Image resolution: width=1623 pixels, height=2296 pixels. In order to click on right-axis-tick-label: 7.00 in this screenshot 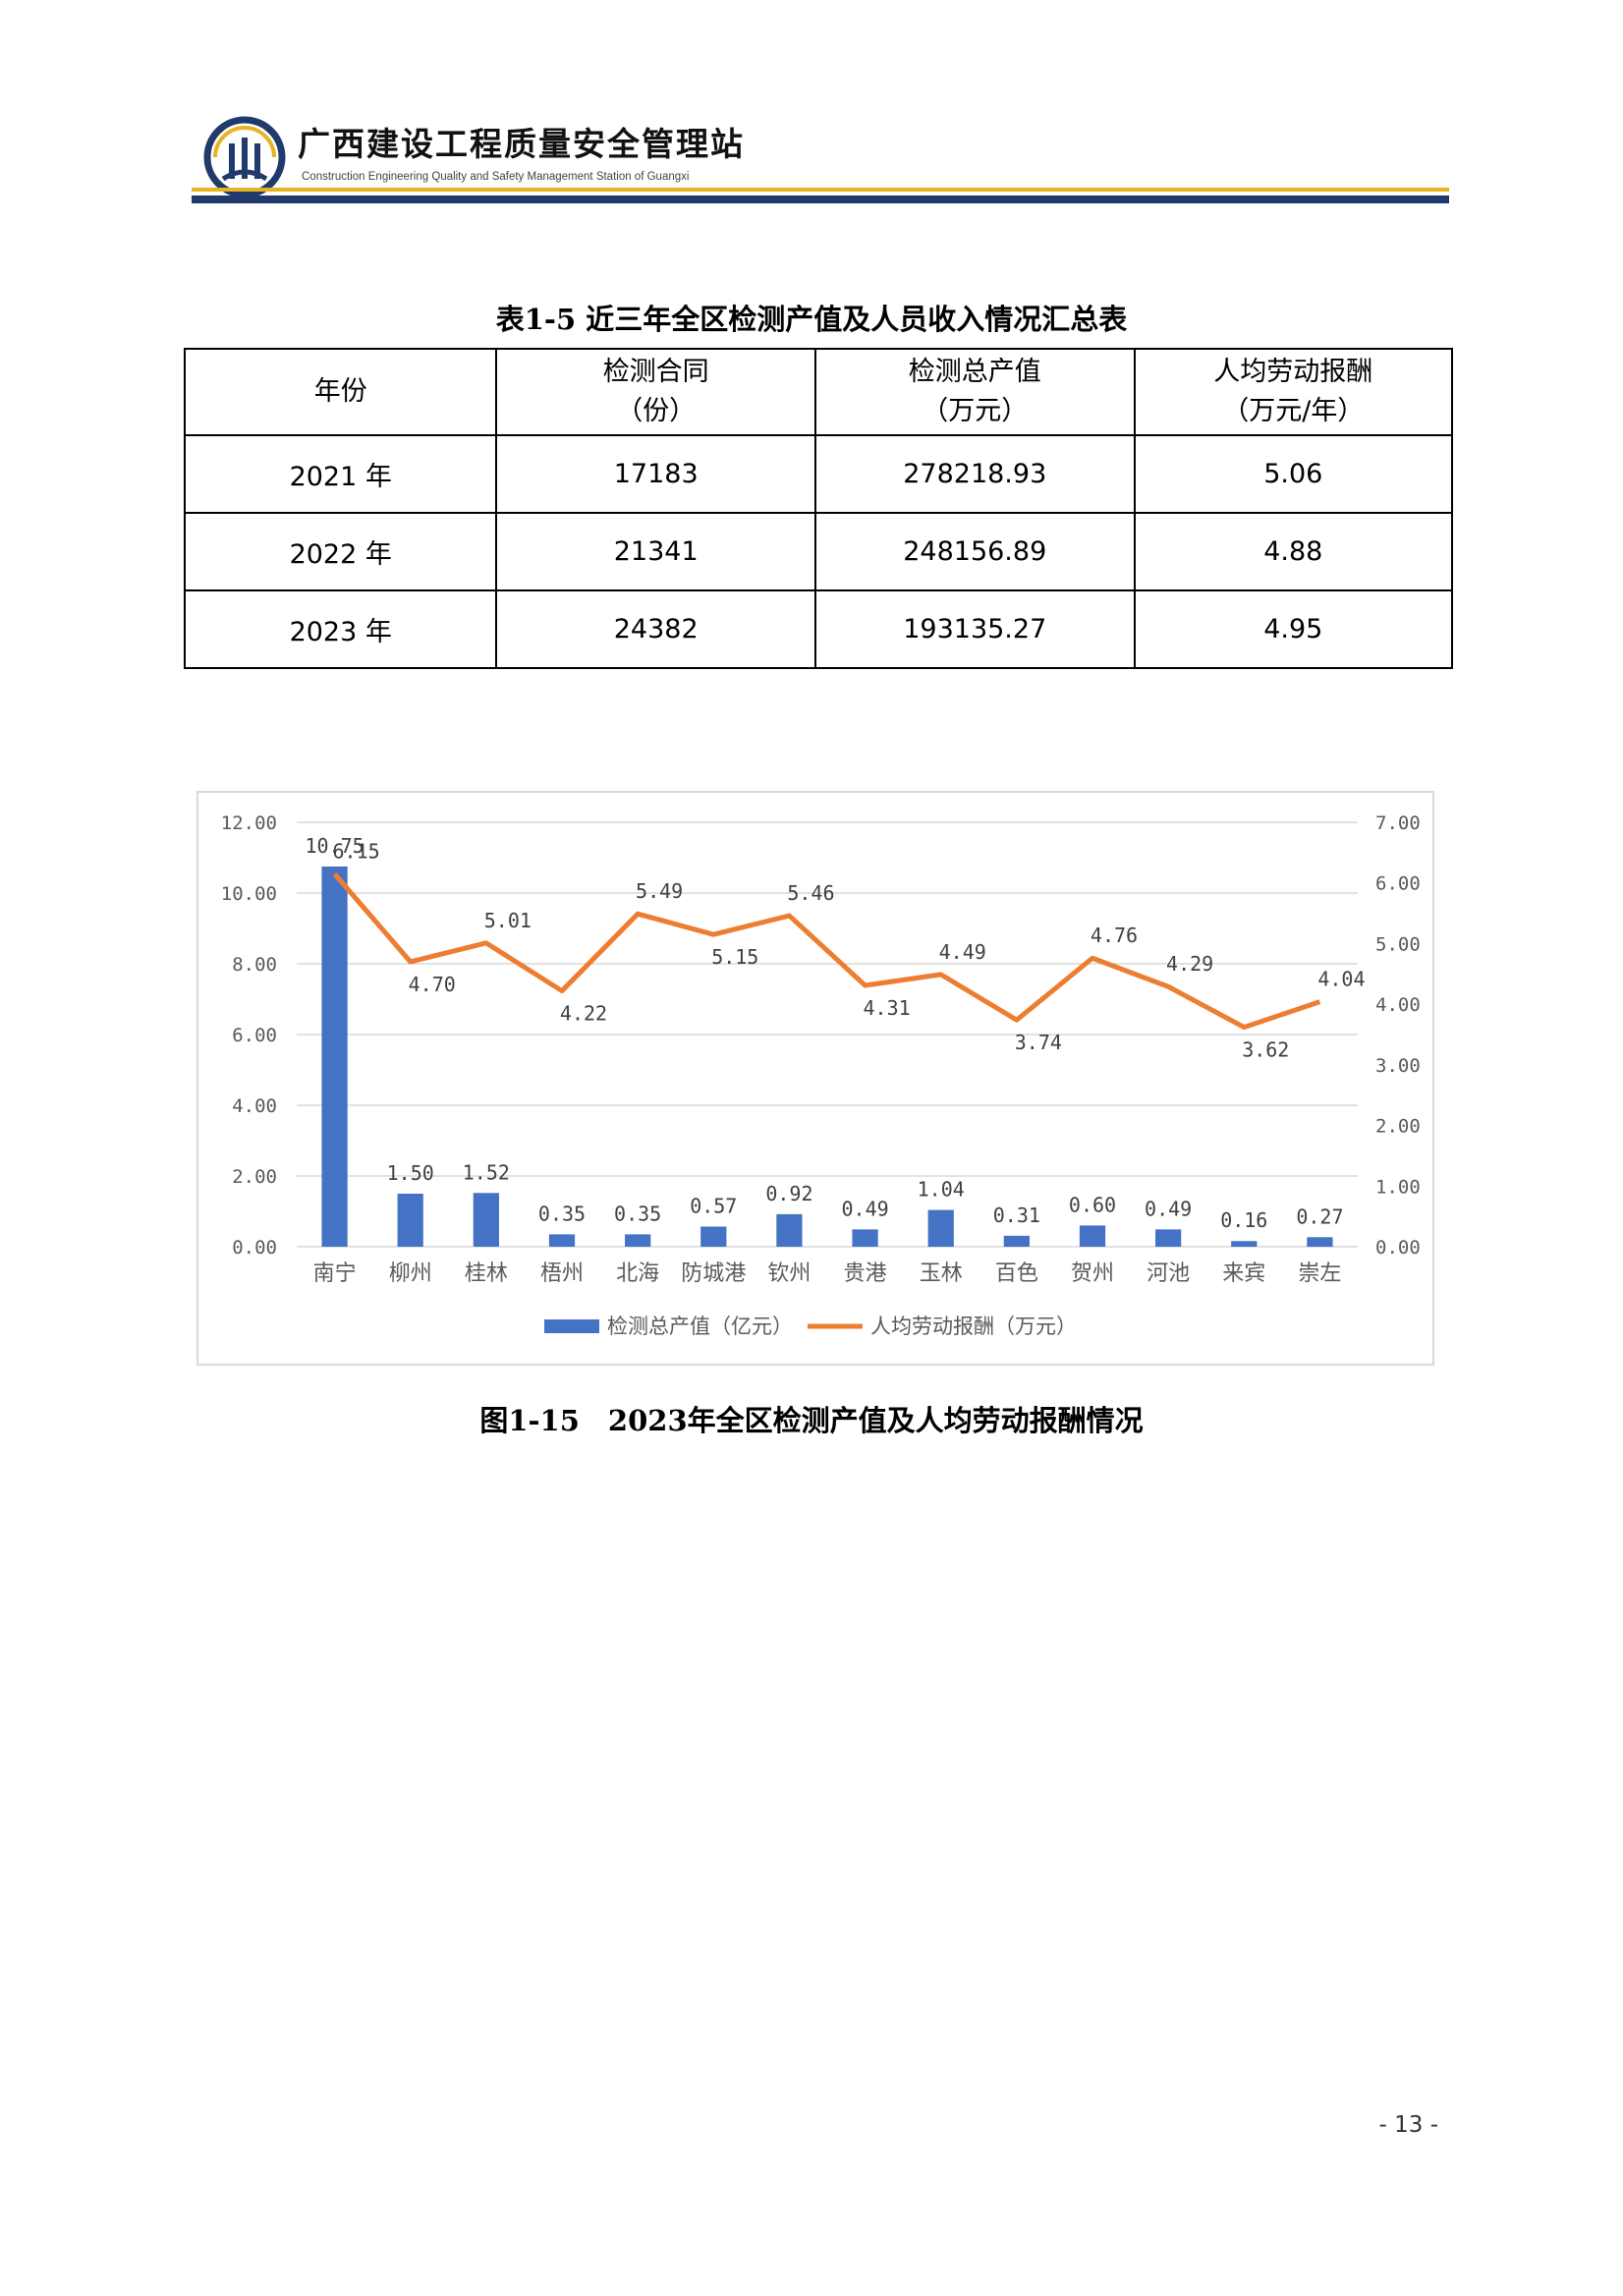, I will do `click(1398, 823)`.